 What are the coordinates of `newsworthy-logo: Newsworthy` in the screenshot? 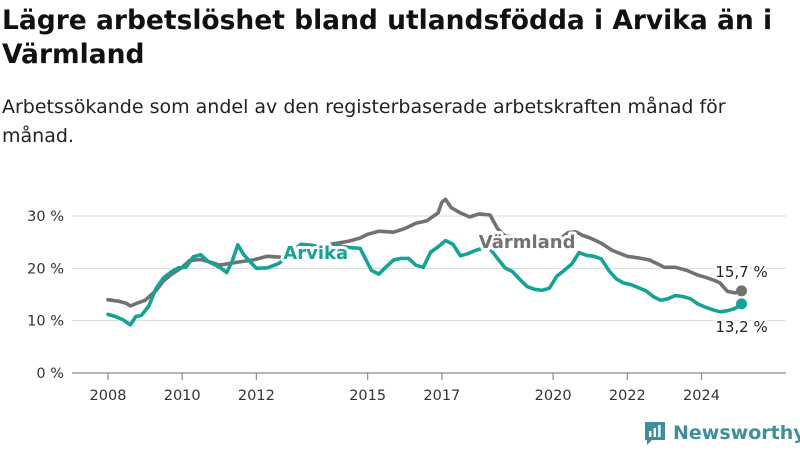 It's located at (721, 433).